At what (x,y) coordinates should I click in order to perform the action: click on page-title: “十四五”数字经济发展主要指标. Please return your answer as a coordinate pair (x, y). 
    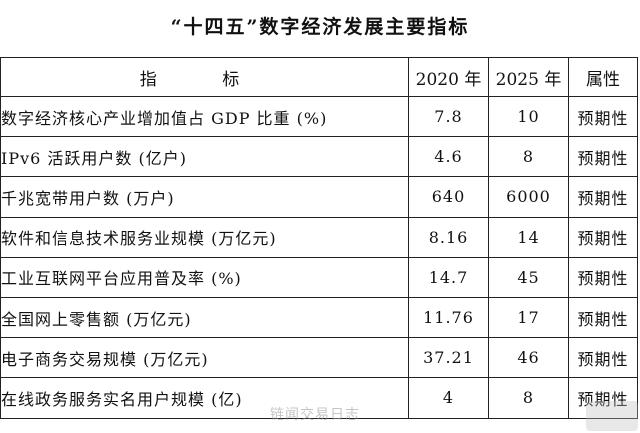
    Looking at the image, I should click on (320, 27).